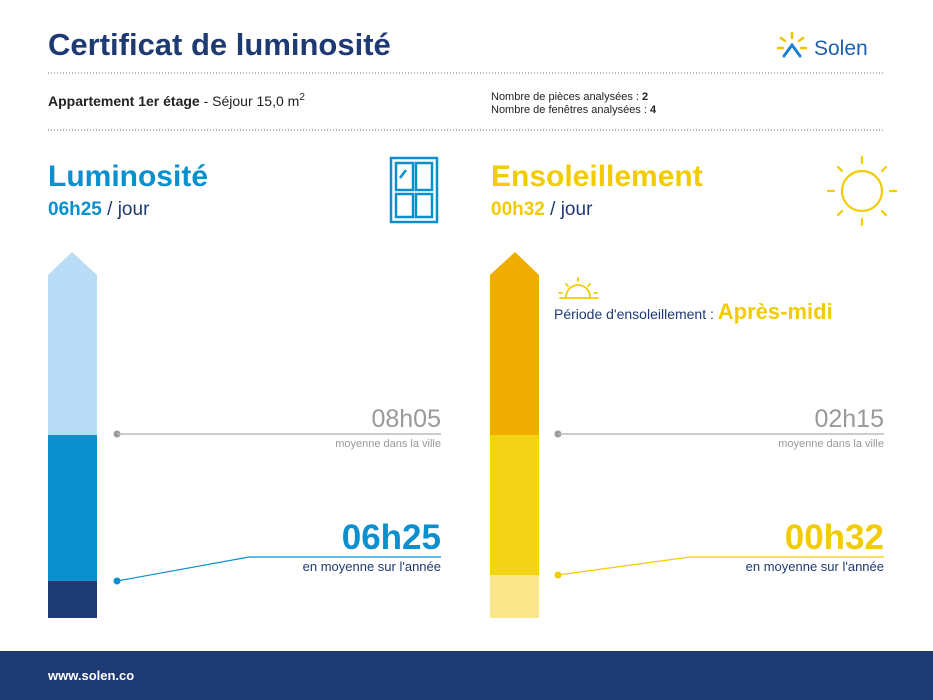 This screenshot has width=933, height=700. What do you see at coordinates (128, 176) in the screenshot?
I see `section-title: Luminosité` at bounding box center [128, 176].